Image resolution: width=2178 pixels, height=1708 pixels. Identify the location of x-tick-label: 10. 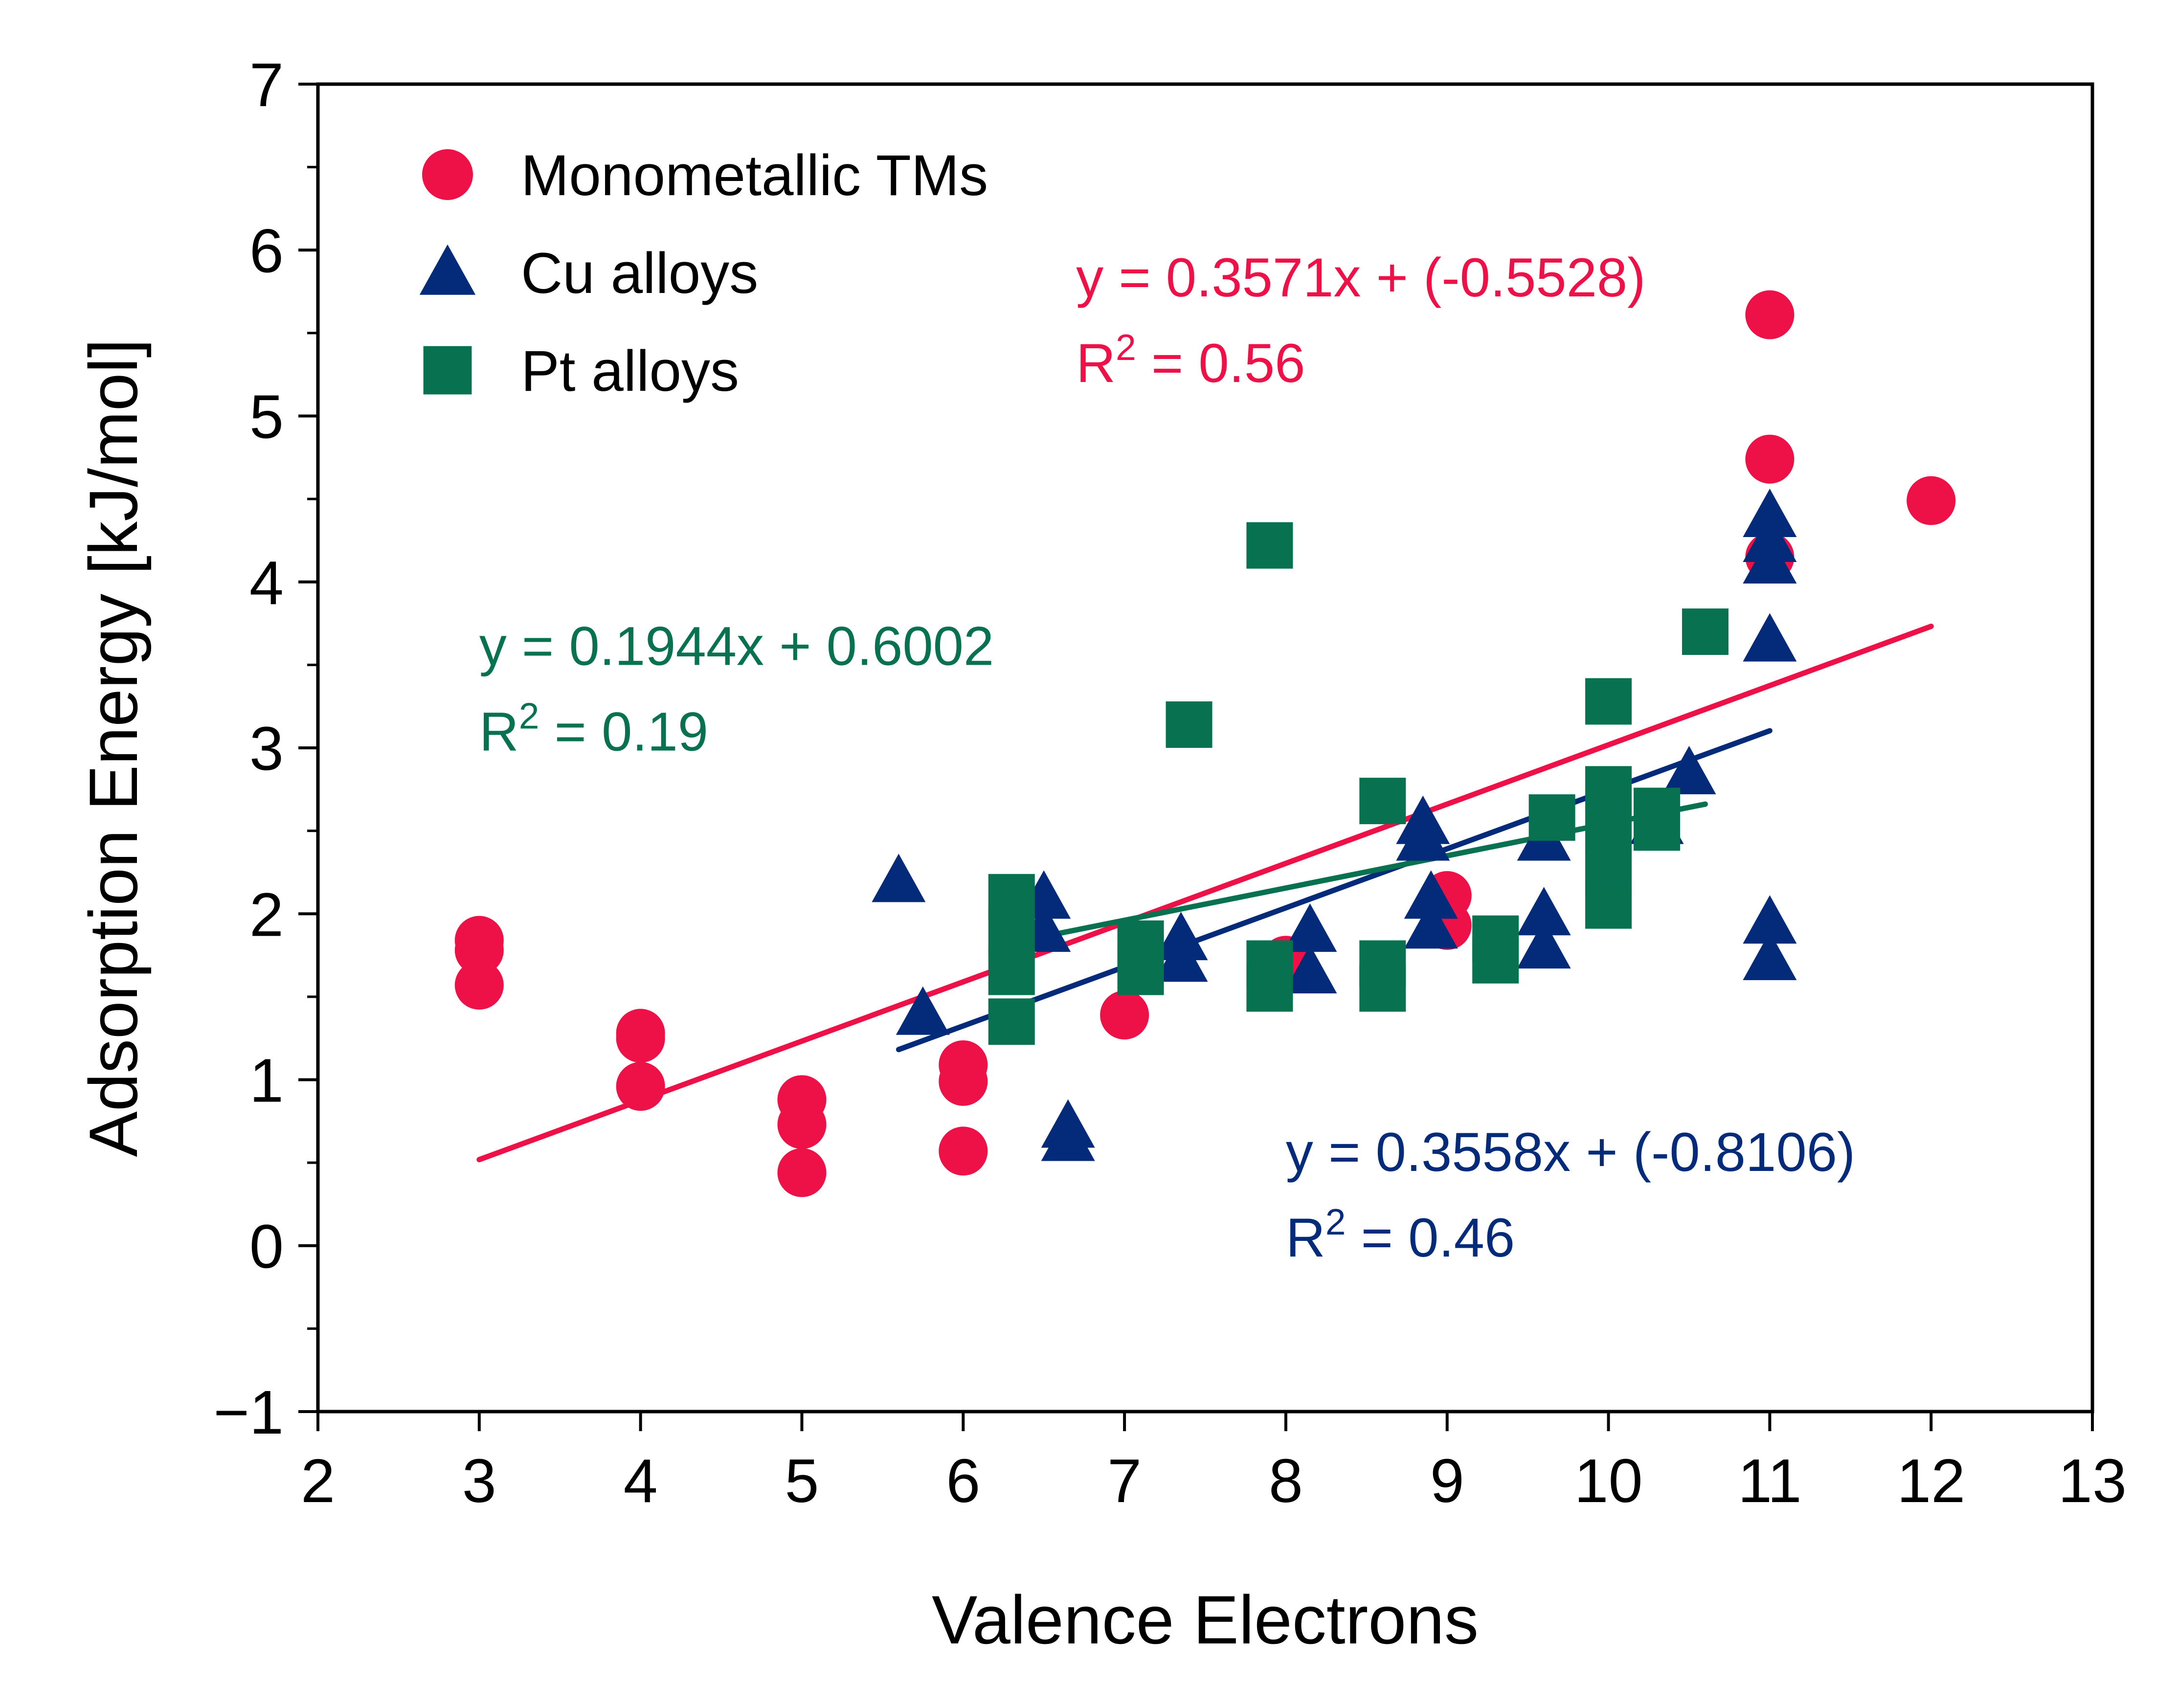
(1608, 1480).